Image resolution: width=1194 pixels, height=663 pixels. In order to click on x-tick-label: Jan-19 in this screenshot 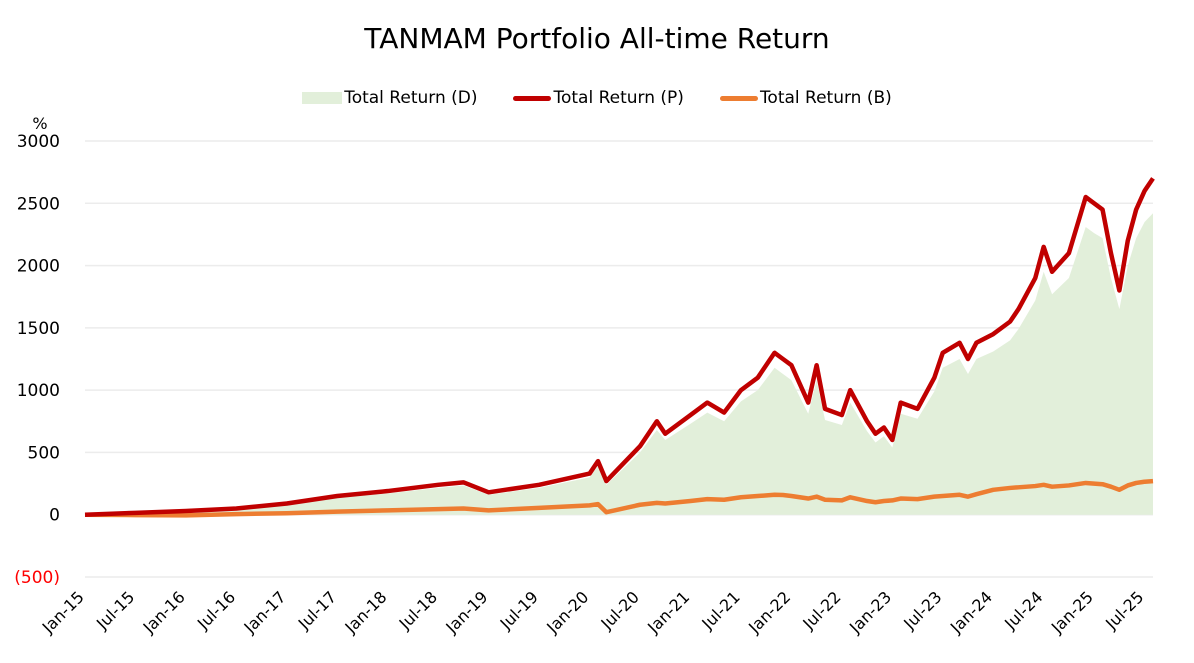, I will do `click(466, 612)`.